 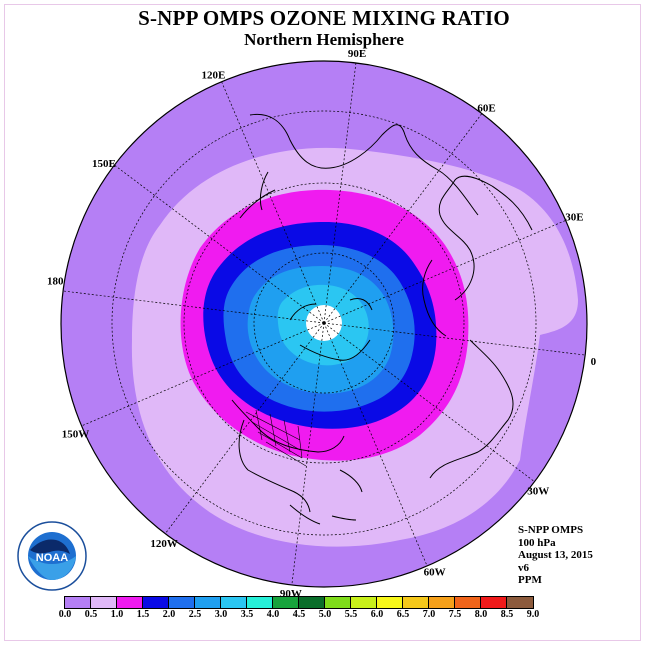 What do you see at coordinates (117, 614) in the screenshot?
I see `colorbar-tick-label: 1.0` at bounding box center [117, 614].